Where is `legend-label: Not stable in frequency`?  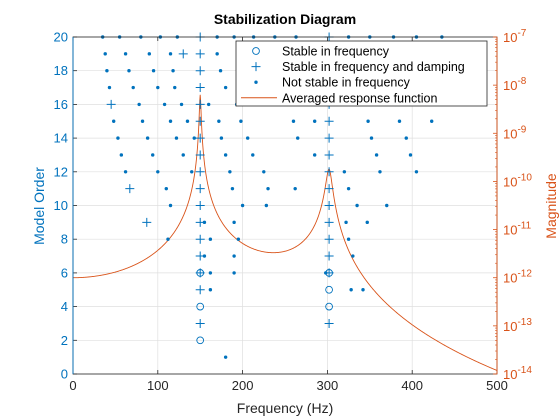 legend-label: Not stable in frequency is located at coordinates (346, 83).